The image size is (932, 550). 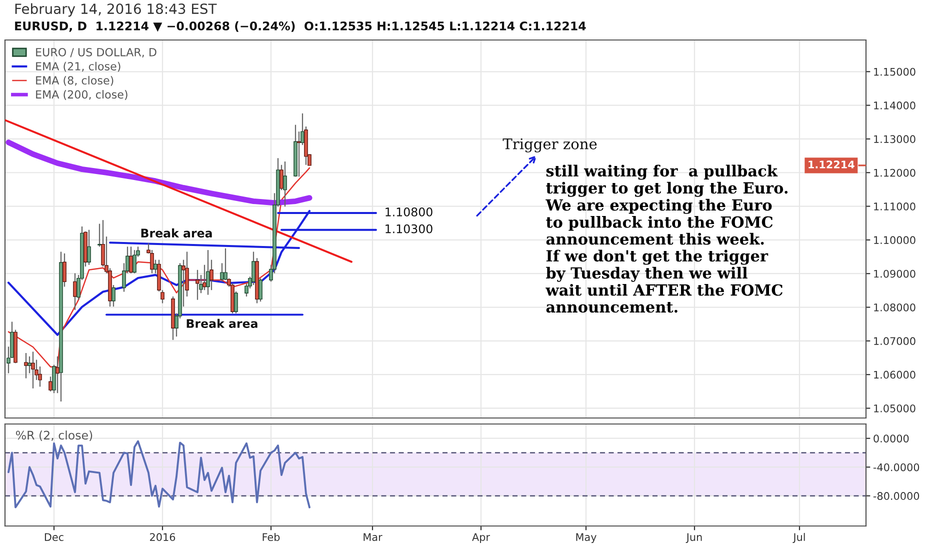 I want to click on x-tick-label: Jul, so click(x=798, y=537).